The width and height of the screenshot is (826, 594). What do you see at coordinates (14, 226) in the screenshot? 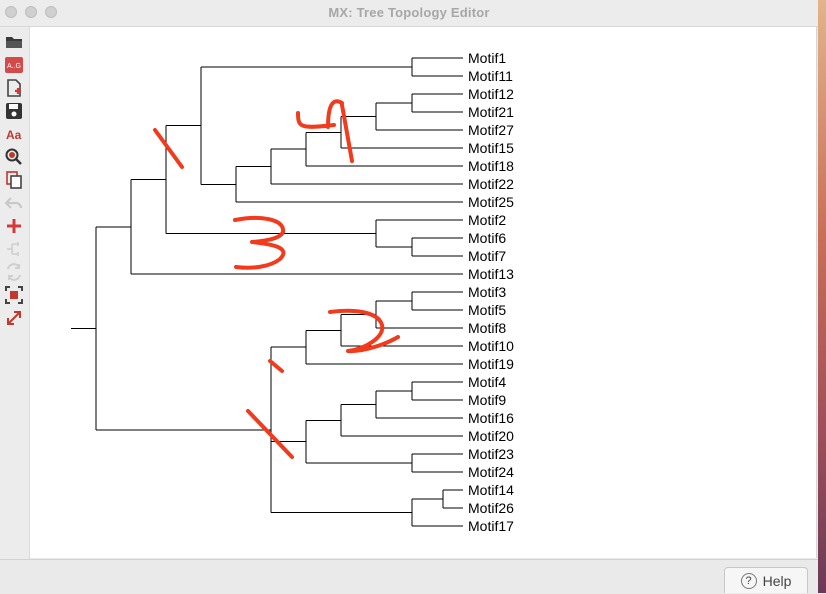
I see `add-icon` at bounding box center [14, 226].